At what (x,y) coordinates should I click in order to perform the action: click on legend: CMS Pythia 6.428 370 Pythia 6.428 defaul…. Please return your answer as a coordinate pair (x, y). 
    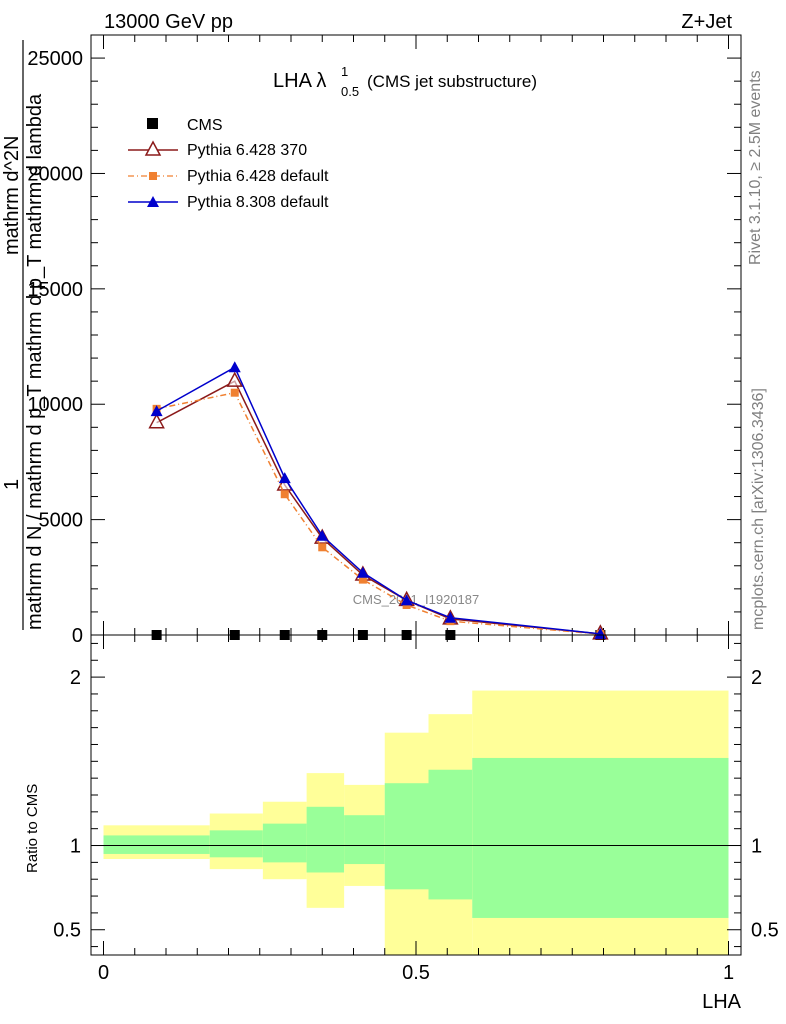
    Looking at the image, I should click on (228, 164).